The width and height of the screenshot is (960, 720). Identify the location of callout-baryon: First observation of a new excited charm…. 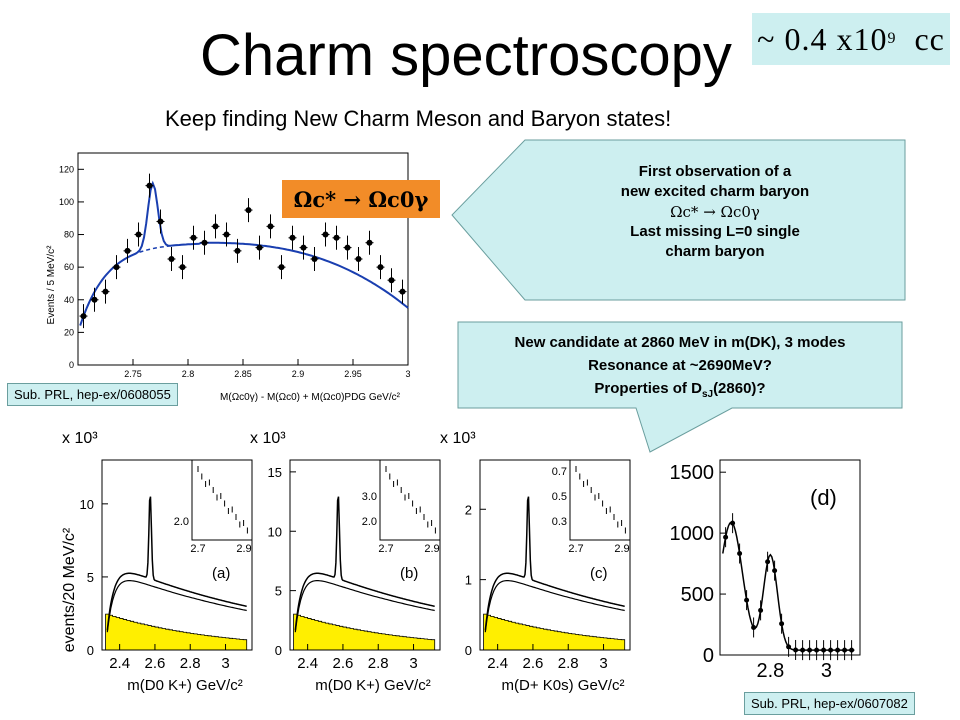
(715, 212).